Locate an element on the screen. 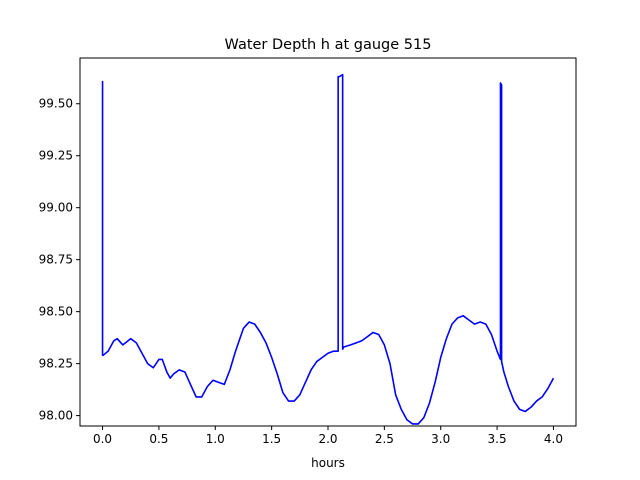 The width and height of the screenshot is (640, 480). chart-title: Water Depth h at gauge 515 is located at coordinates (328, 45).